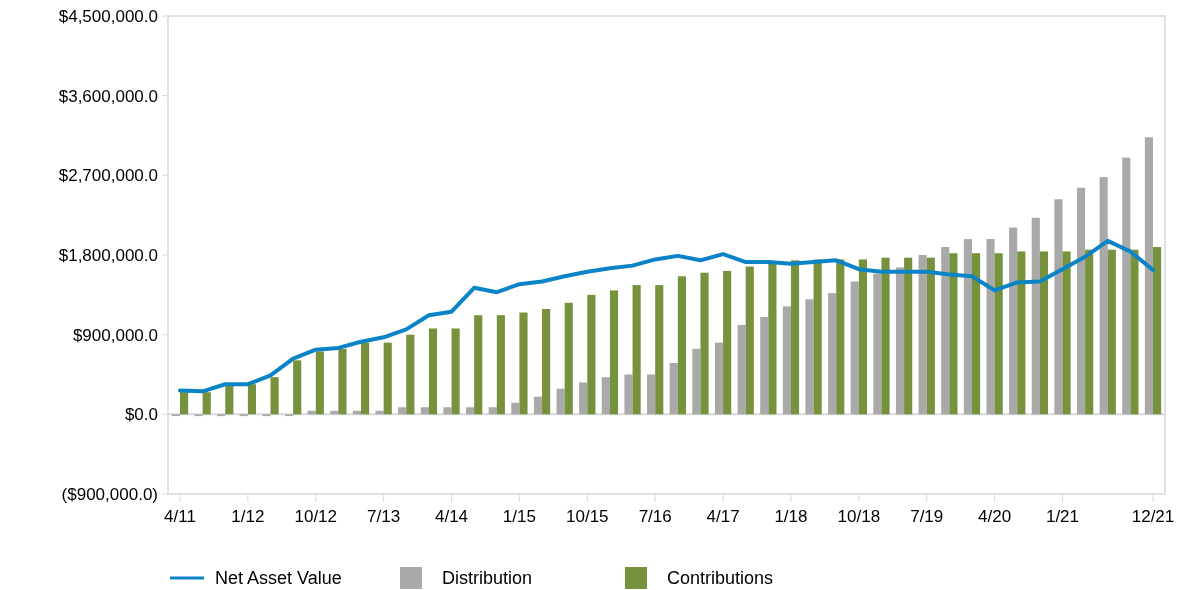 The width and height of the screenshot is (1199, 590). I want to click on legend-label: Distribution, so click(487, 578).